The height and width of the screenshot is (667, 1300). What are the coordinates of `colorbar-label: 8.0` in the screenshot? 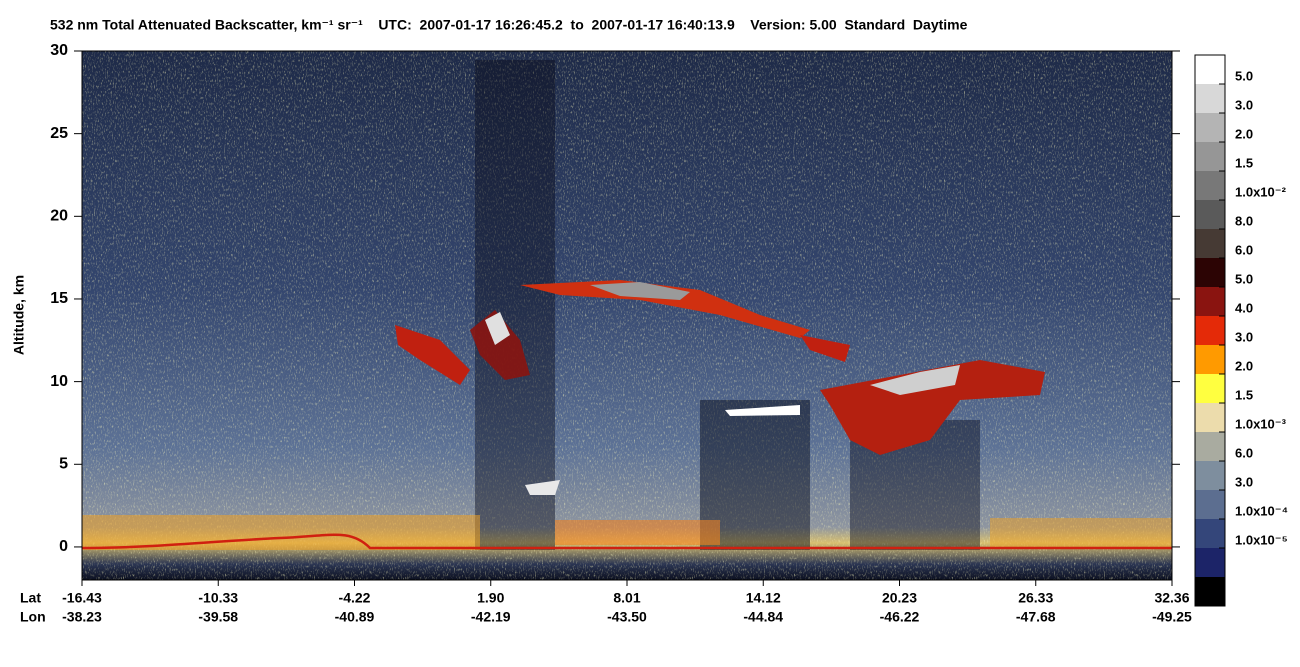 It's located at (1244, 220).